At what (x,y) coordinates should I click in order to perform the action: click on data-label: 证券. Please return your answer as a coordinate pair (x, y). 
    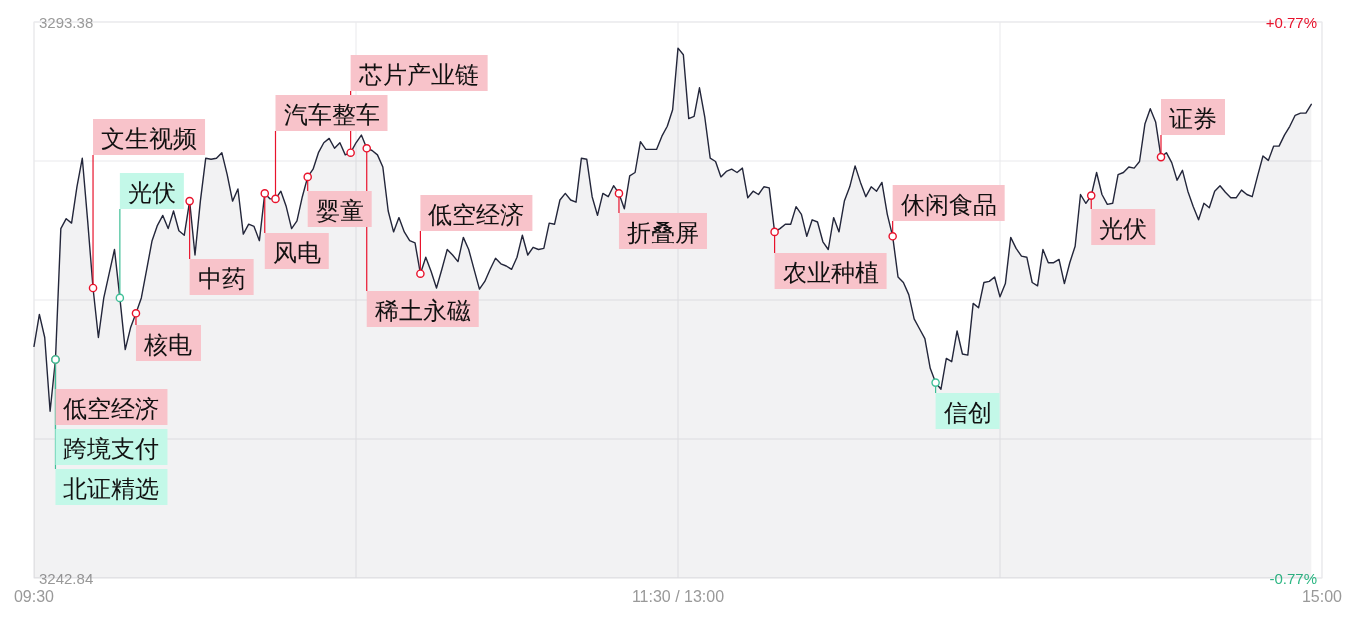
    Looking at the image, I should click on (1193, 118).